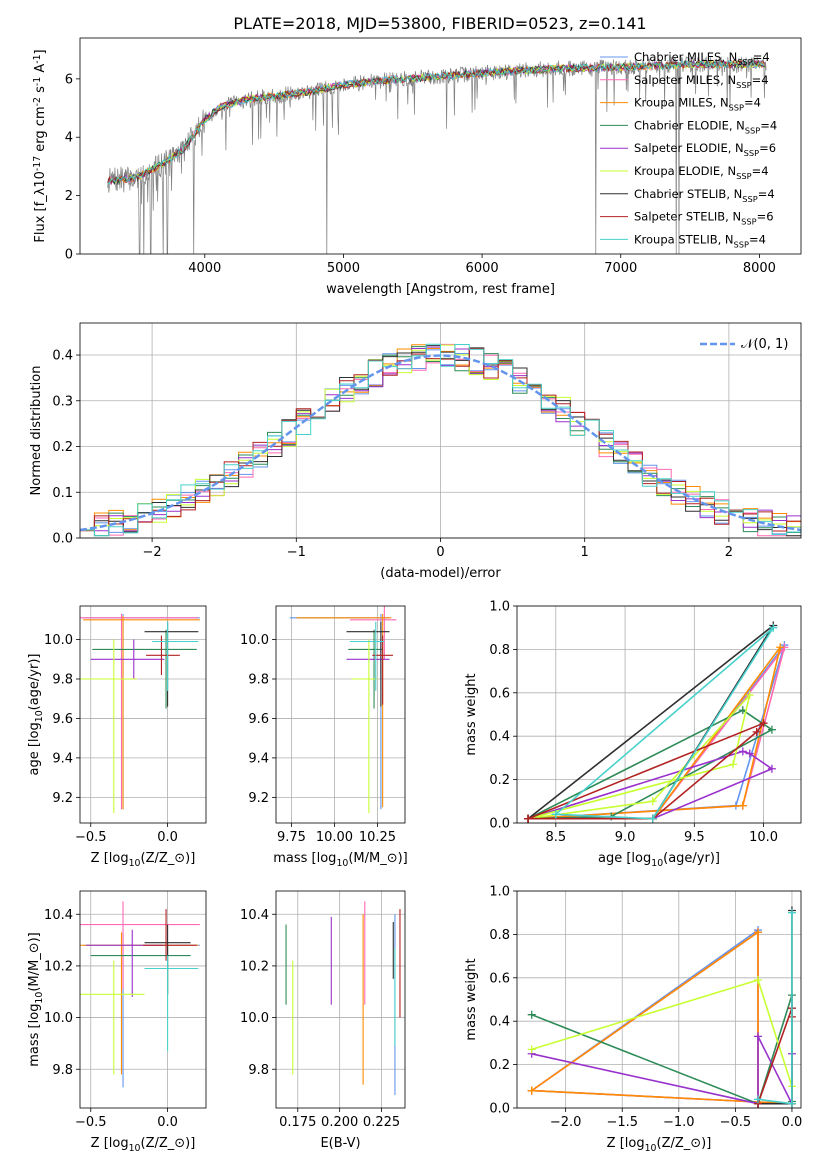 The height and width of the screenshot is (1170, 819). What do you see at coordinates (566, 1122) in the screenshot?
I see `x-tick-label: −2.0` at bounding box center [566, 1122].